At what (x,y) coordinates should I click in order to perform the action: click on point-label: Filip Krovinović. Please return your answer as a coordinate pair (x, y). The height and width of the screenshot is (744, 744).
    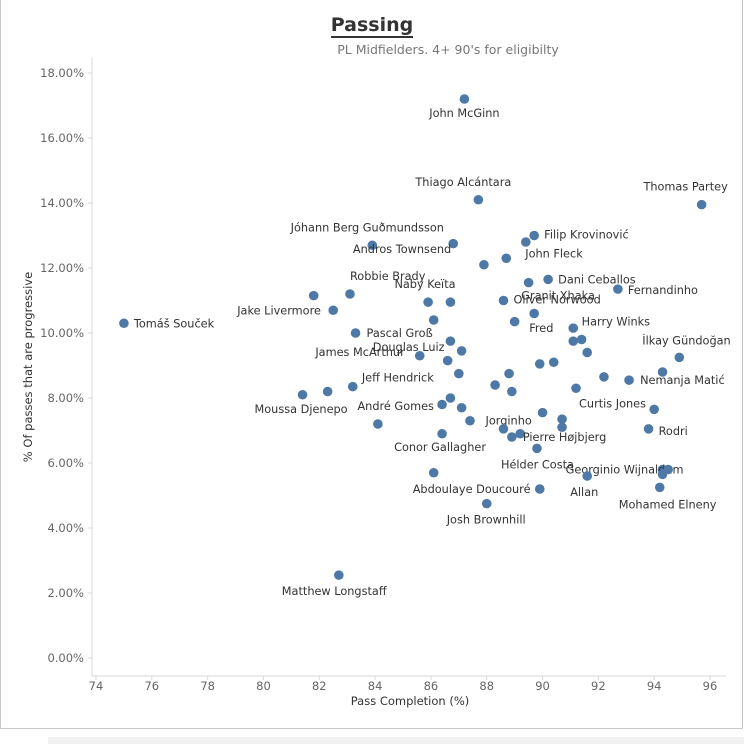
    Looking at the image, I should click on (586, 235).